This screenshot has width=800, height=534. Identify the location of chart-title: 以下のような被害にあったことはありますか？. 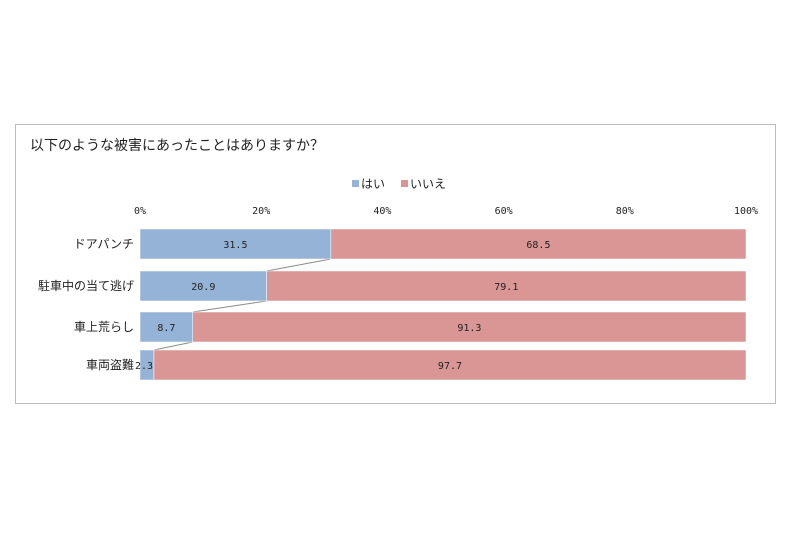
(177, 146).